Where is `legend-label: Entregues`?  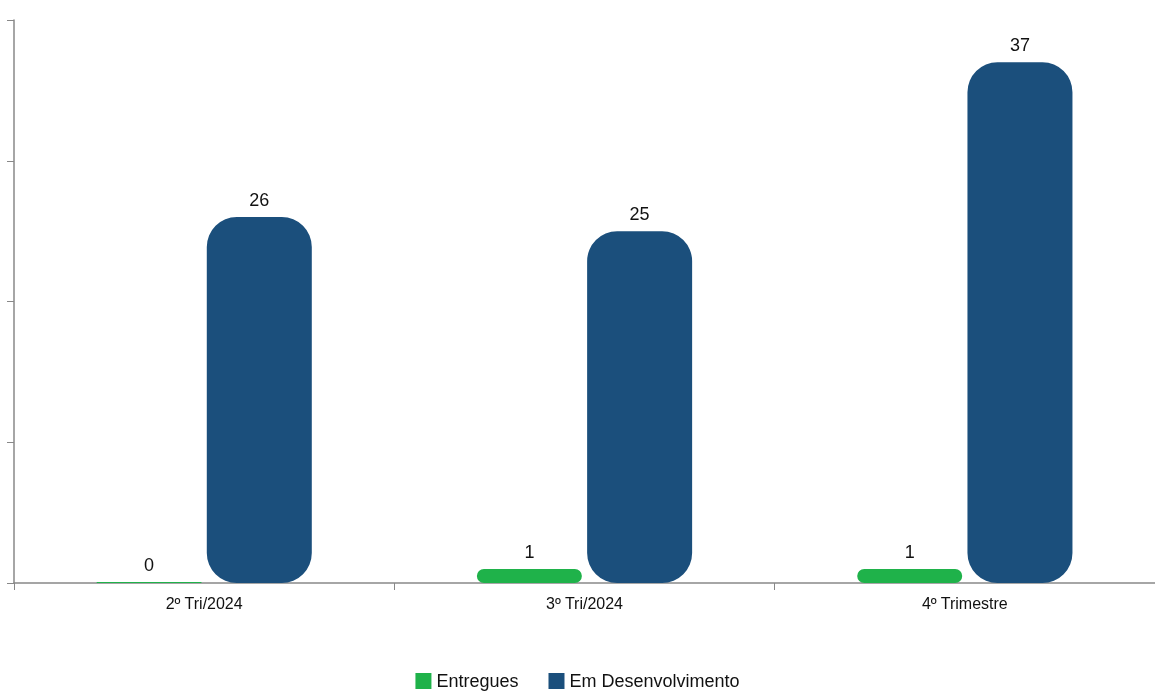 legend-label: Entregues is located at coordinates (477, 681).